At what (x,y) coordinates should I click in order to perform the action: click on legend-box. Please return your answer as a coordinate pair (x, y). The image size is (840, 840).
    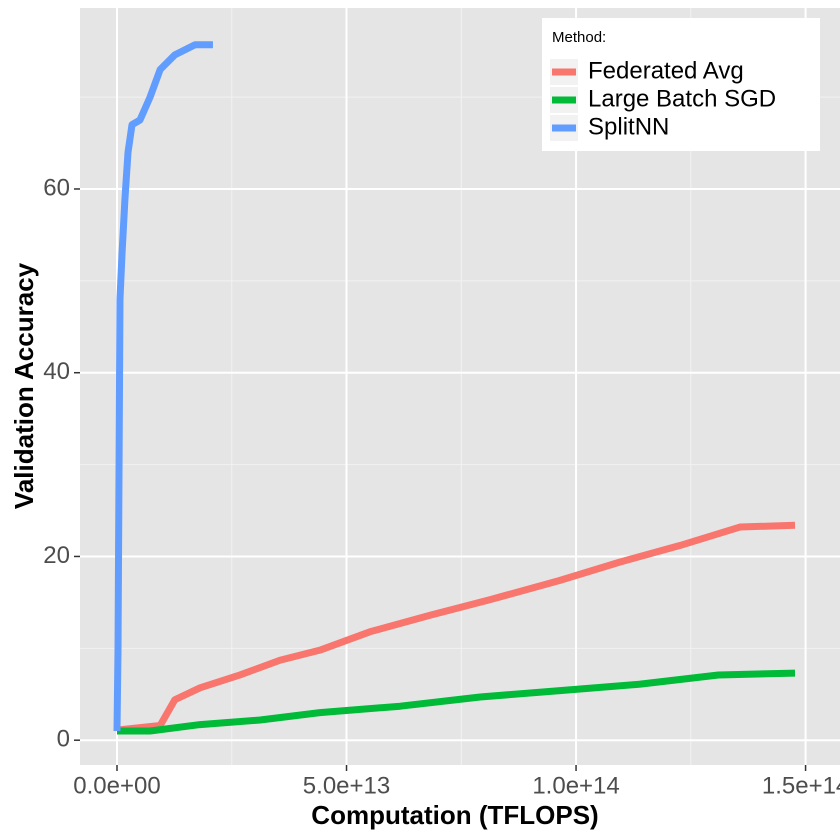
    Looking at the image, I should click on (681, 84).